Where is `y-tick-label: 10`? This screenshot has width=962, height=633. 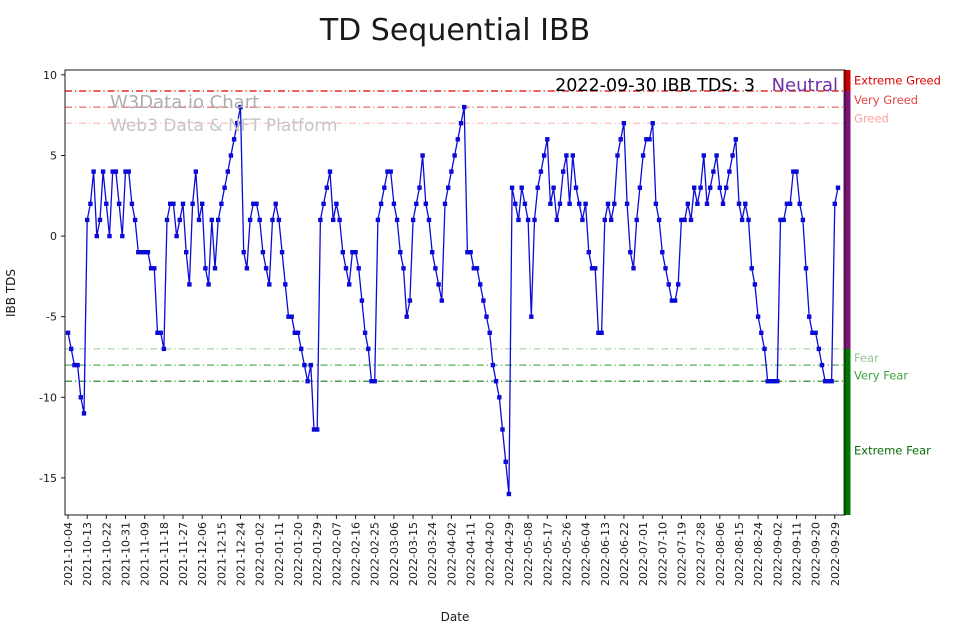 y-tick-label: 10 is located at coordinates (50, 75).